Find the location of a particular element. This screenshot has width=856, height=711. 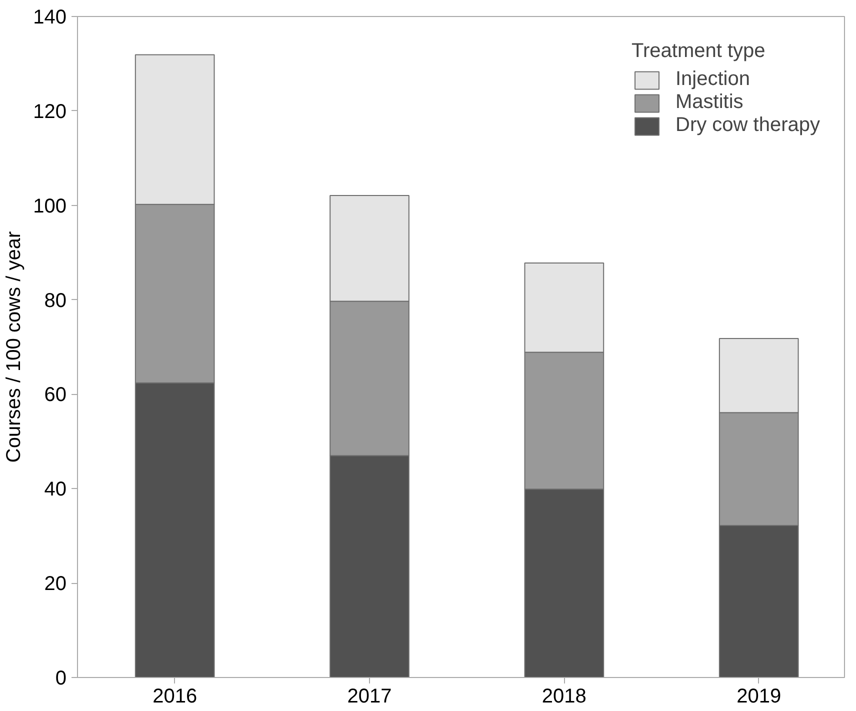

x-tick-label: 2017 is located at coordinates (369, 697).